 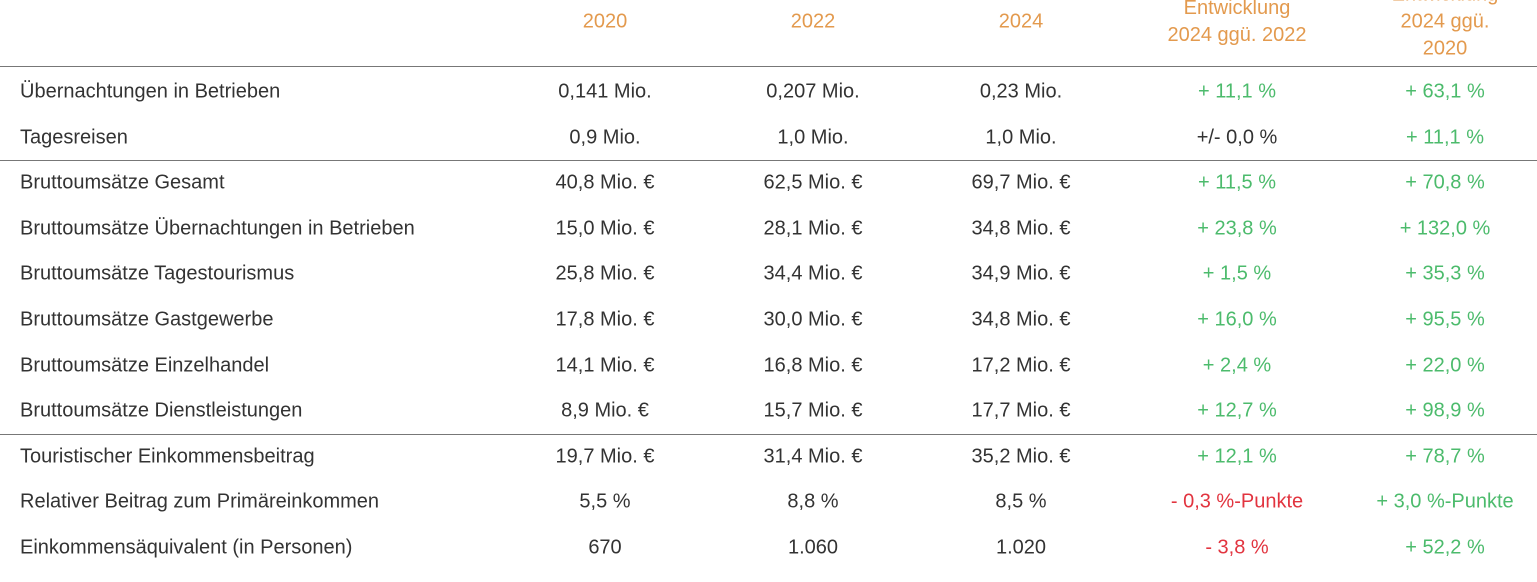 I want to click on value-cell: 35,2 Mio. €, so click(x=1021, y=456).